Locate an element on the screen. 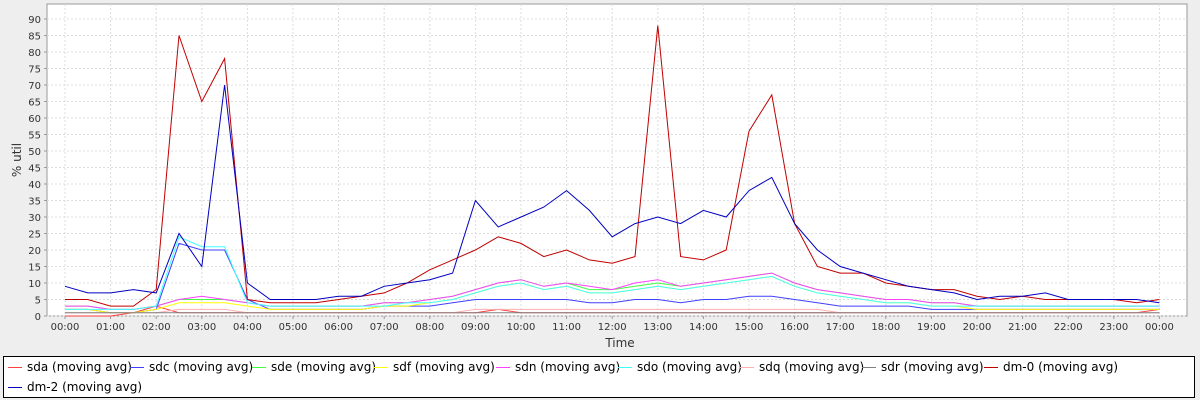 The image size is (1200, 400). legend-item: dm-0 (moving avg) is located at coordinates (1051, 367).